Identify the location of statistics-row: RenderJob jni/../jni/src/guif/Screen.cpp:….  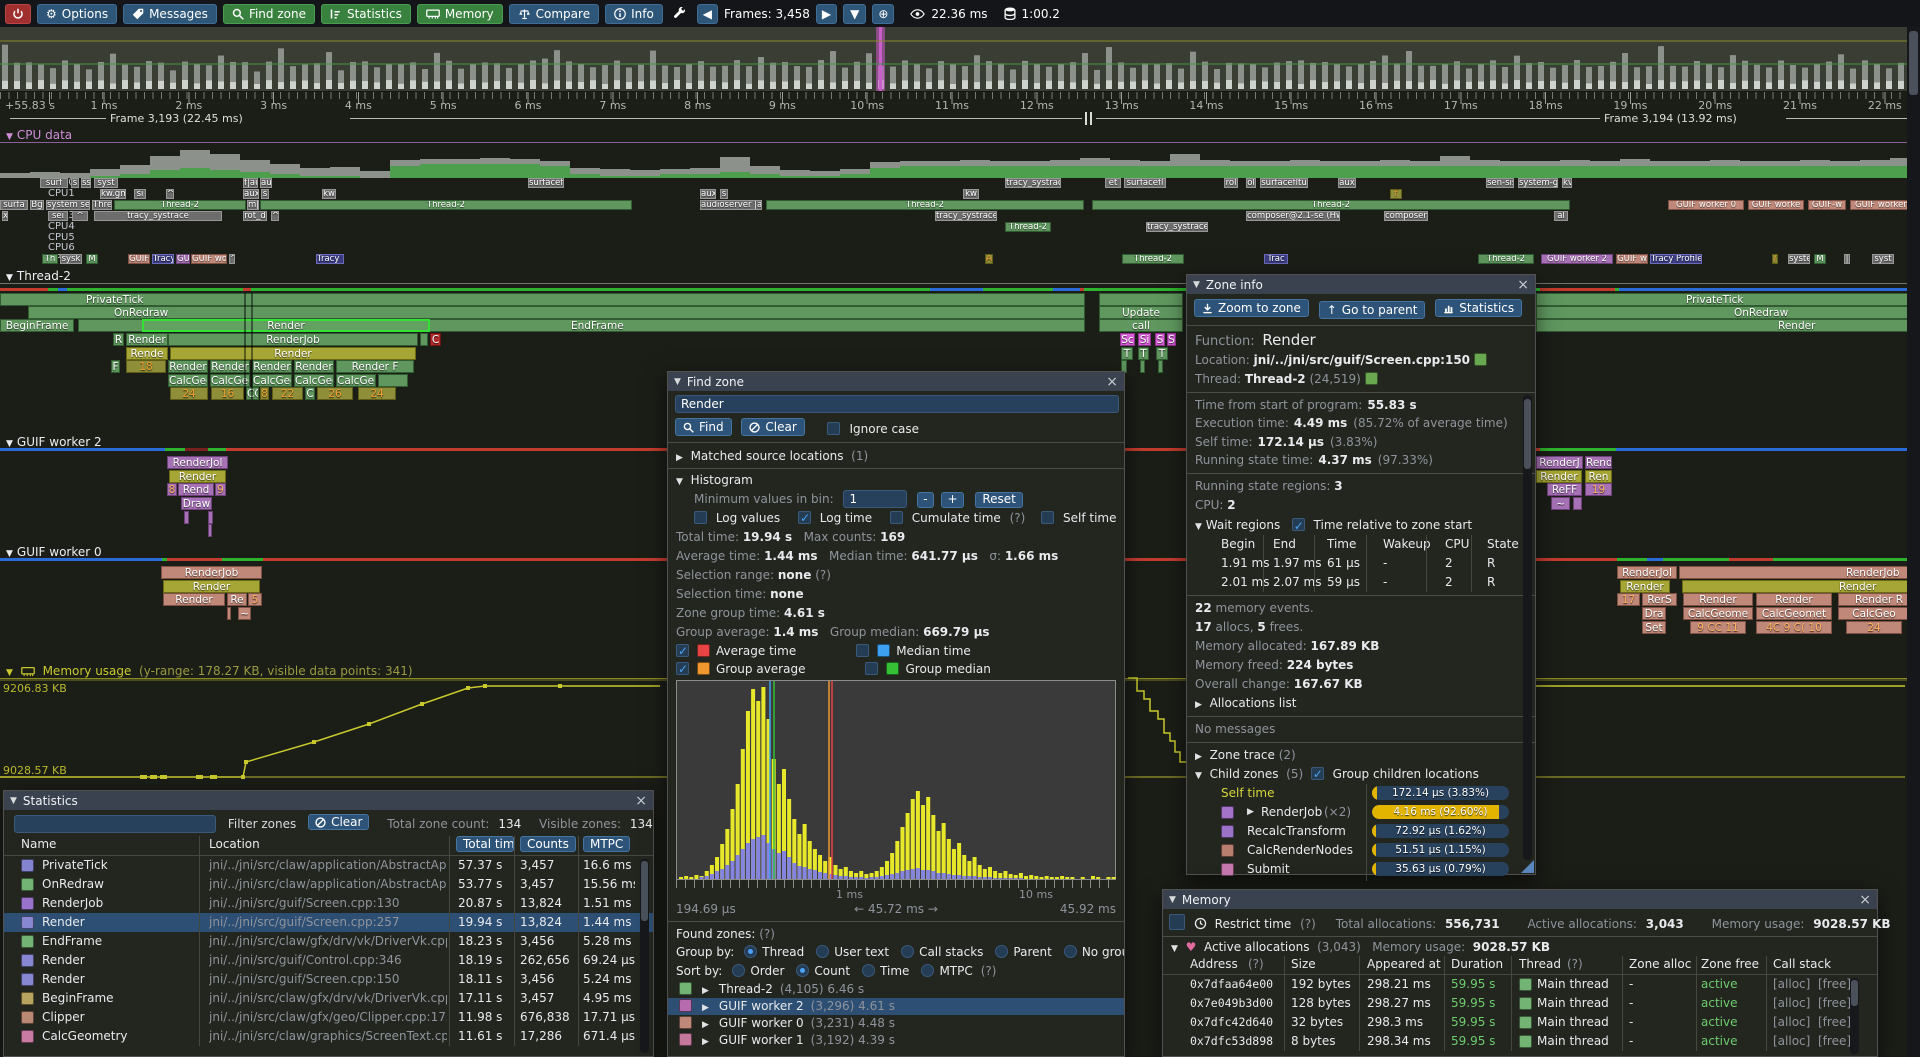
(328, 903).